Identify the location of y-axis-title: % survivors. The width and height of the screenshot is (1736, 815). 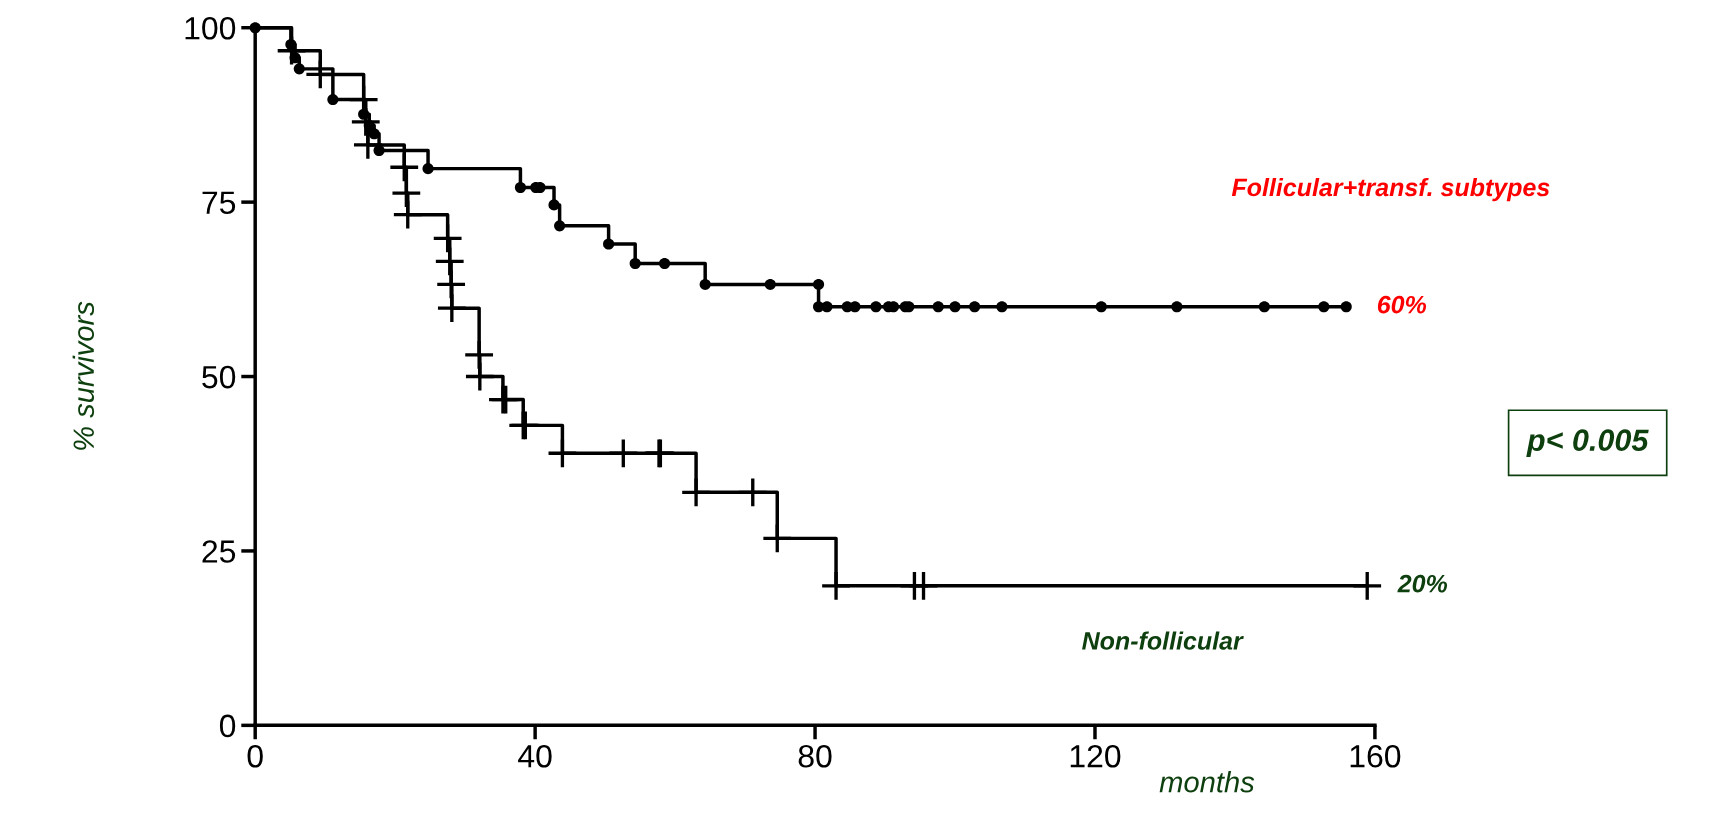
(83, 375).